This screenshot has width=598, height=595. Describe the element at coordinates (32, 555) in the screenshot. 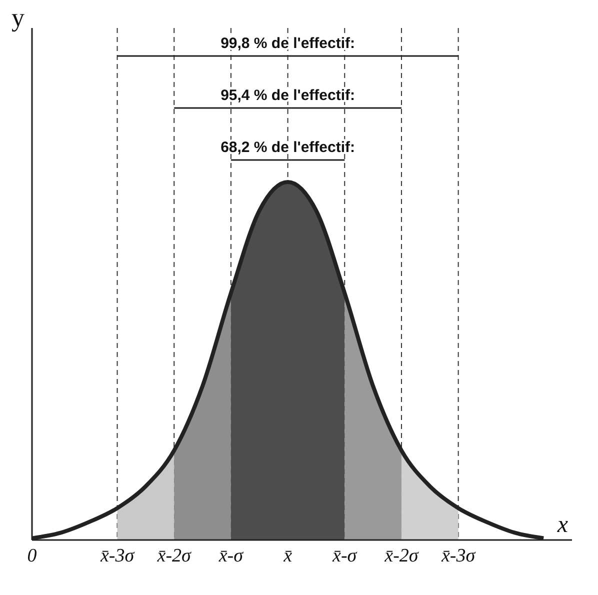

I see `x-tick-label: 0` at that location.